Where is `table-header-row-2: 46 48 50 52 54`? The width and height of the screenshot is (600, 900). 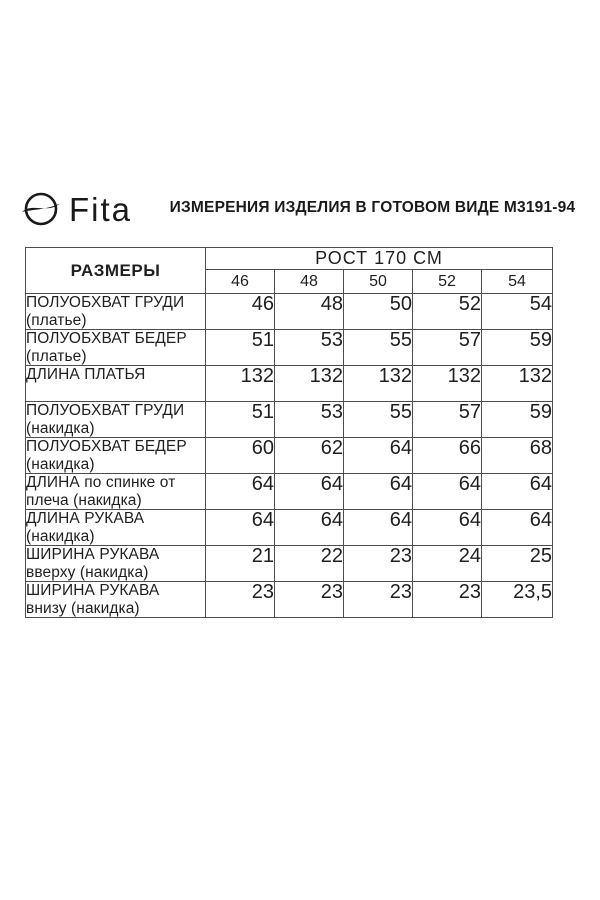
table-header-row-2: 46 48 50 52 54 is located at coordinates (290, 281).